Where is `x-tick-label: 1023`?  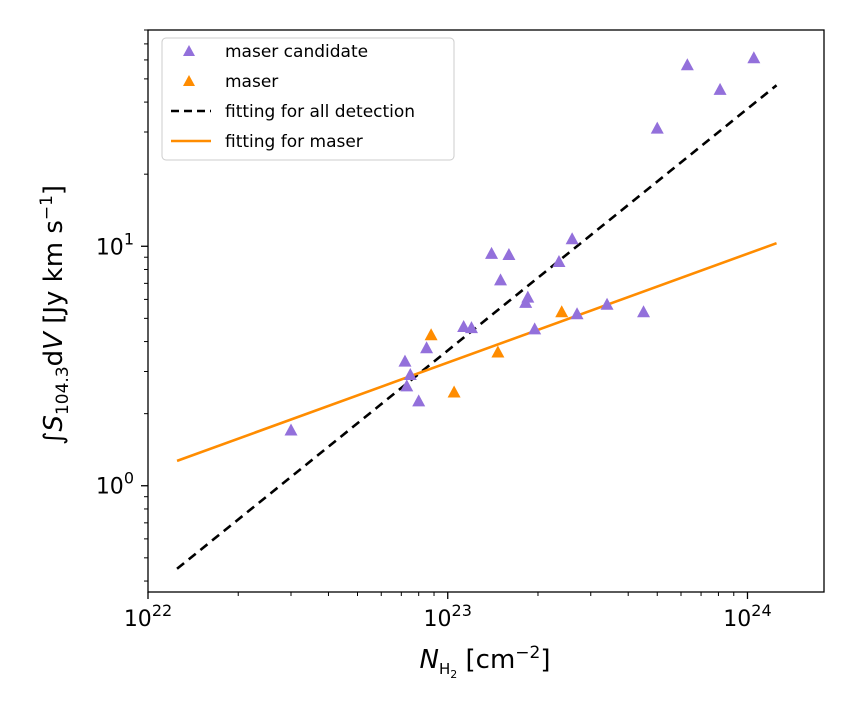
x-tick-label: 1023 is located at coordinates (448, 616).